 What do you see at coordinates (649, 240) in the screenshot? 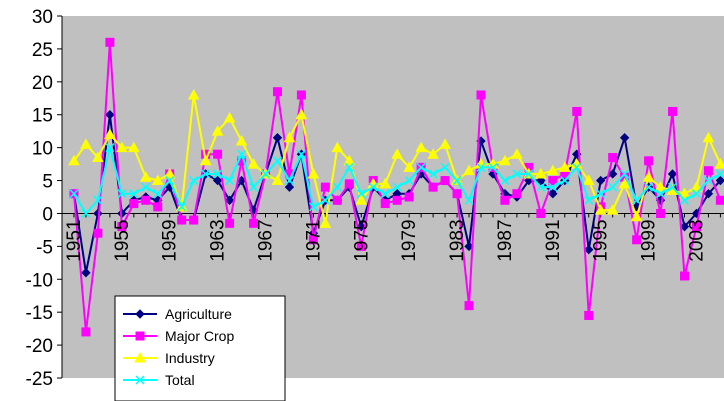
I see `x-tick-label: 1999` at bounding box center [649, 240].